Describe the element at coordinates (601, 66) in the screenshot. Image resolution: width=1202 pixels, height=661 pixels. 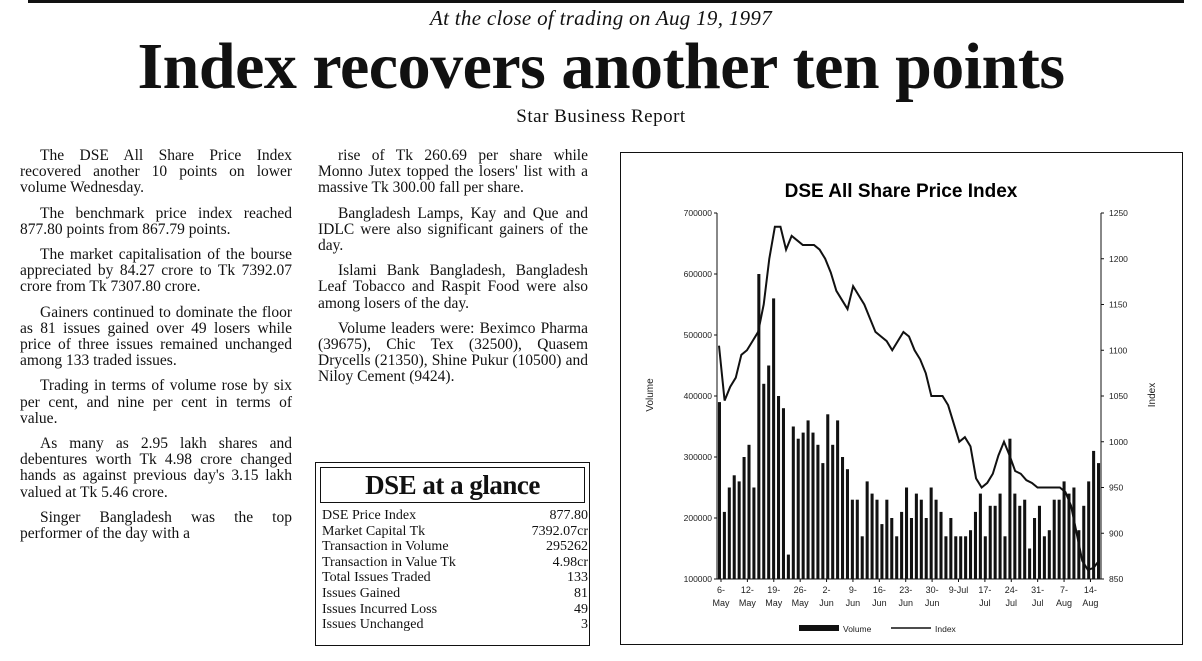
I see `headline: Index recovers another ten points` at that location.